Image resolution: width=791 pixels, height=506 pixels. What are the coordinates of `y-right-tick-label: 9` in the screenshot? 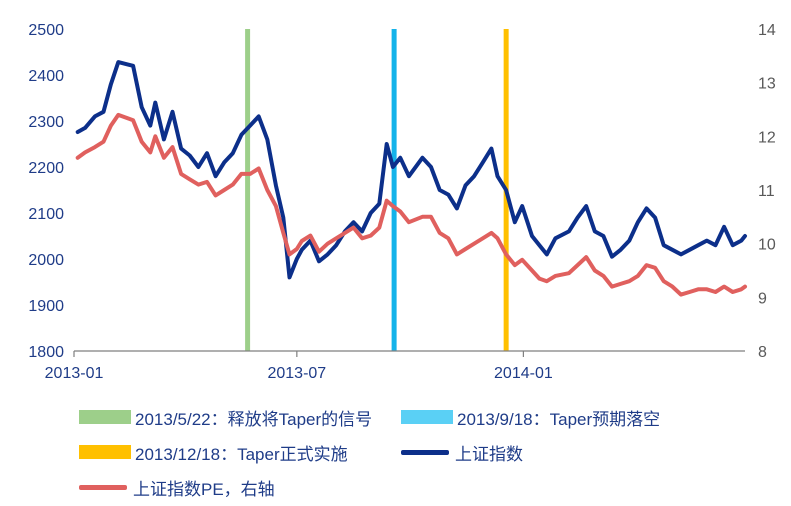 It's located at (762, 298).